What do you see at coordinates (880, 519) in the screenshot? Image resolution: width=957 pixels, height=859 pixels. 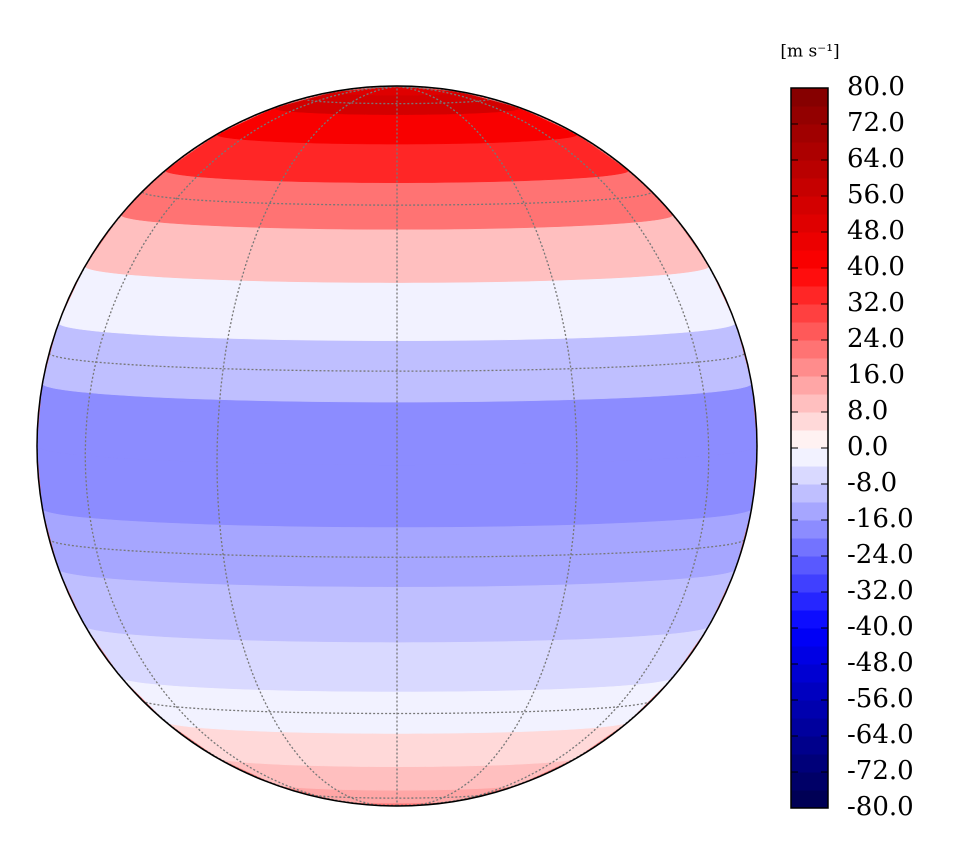 I see `tick-label: -16.0` at bounding box center [880, 519].